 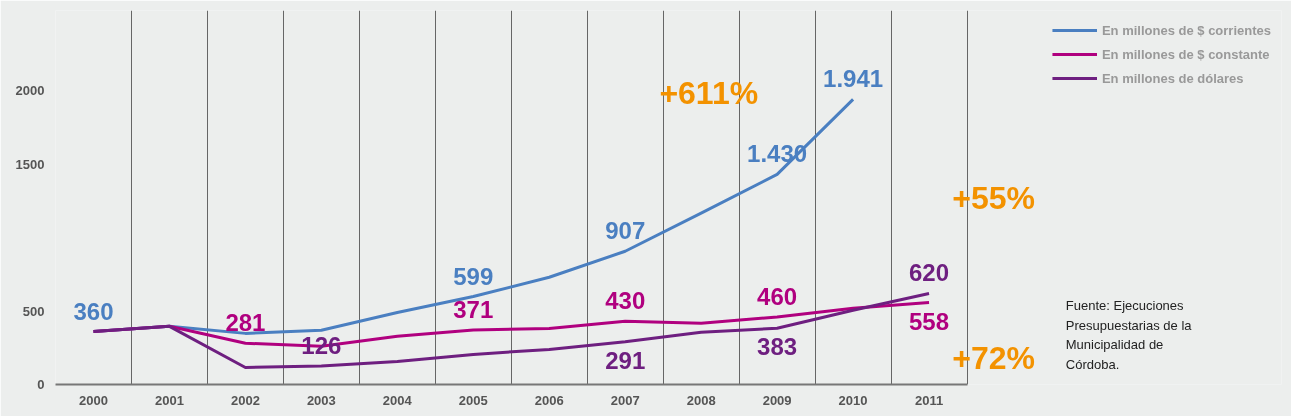 I want to click on data-label: 383, so click(x=777, y=347).